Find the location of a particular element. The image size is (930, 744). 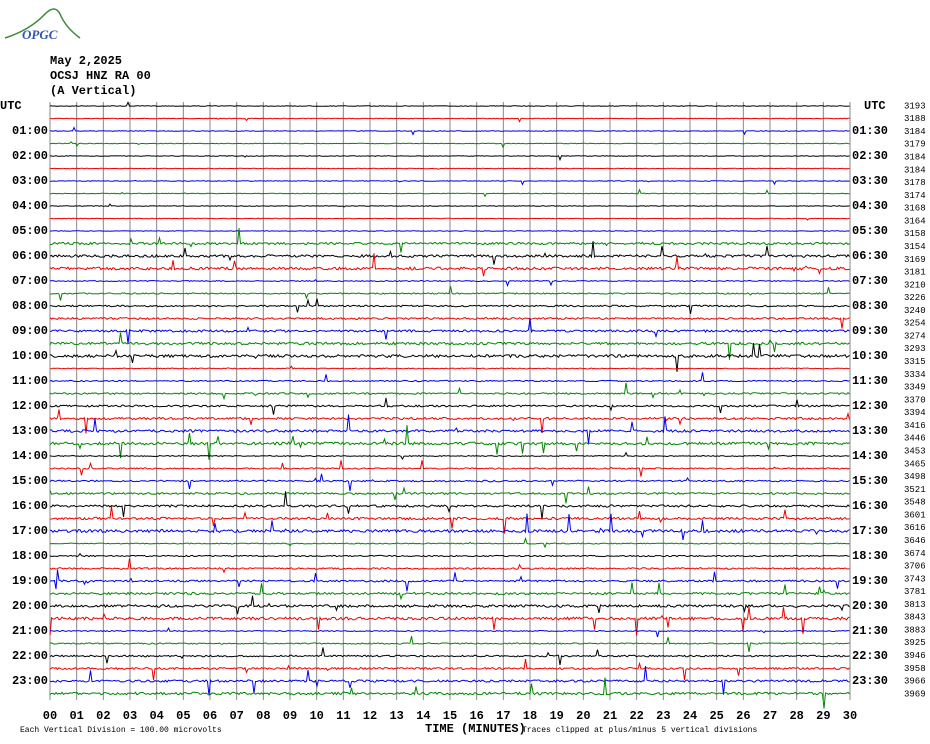

logo-text: OPGC is located at coordinates (40, 34).